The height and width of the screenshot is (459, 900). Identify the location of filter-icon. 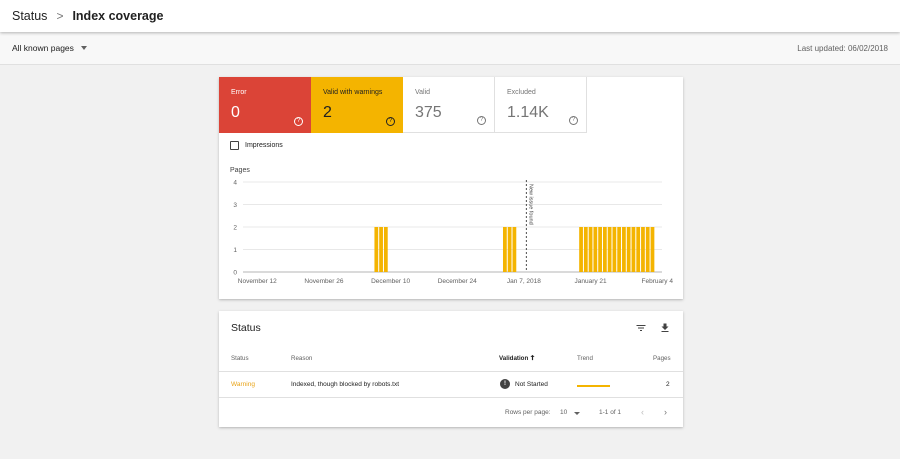
(641, 328).